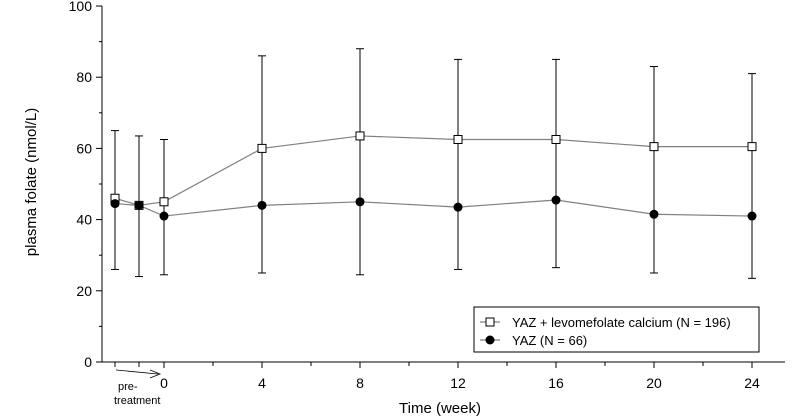 The image size is (807, 420). What do you see at coordinates (84, 148) in the screenshot?
I see `y-tick-label: 60` at bounding box center [84, 148].